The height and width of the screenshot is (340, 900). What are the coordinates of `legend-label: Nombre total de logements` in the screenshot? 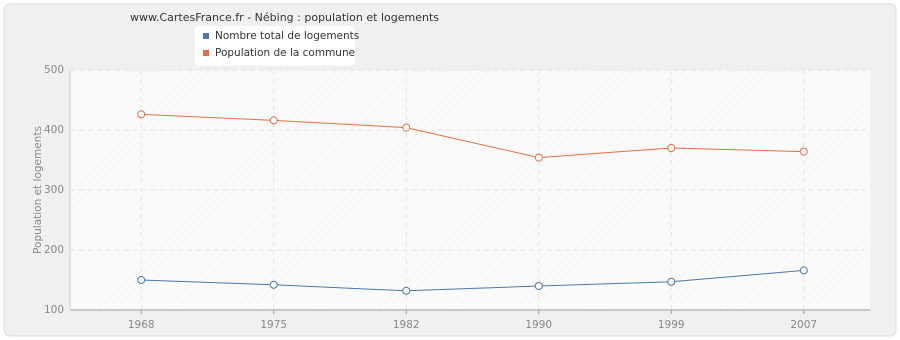 It's located at (287, 36).